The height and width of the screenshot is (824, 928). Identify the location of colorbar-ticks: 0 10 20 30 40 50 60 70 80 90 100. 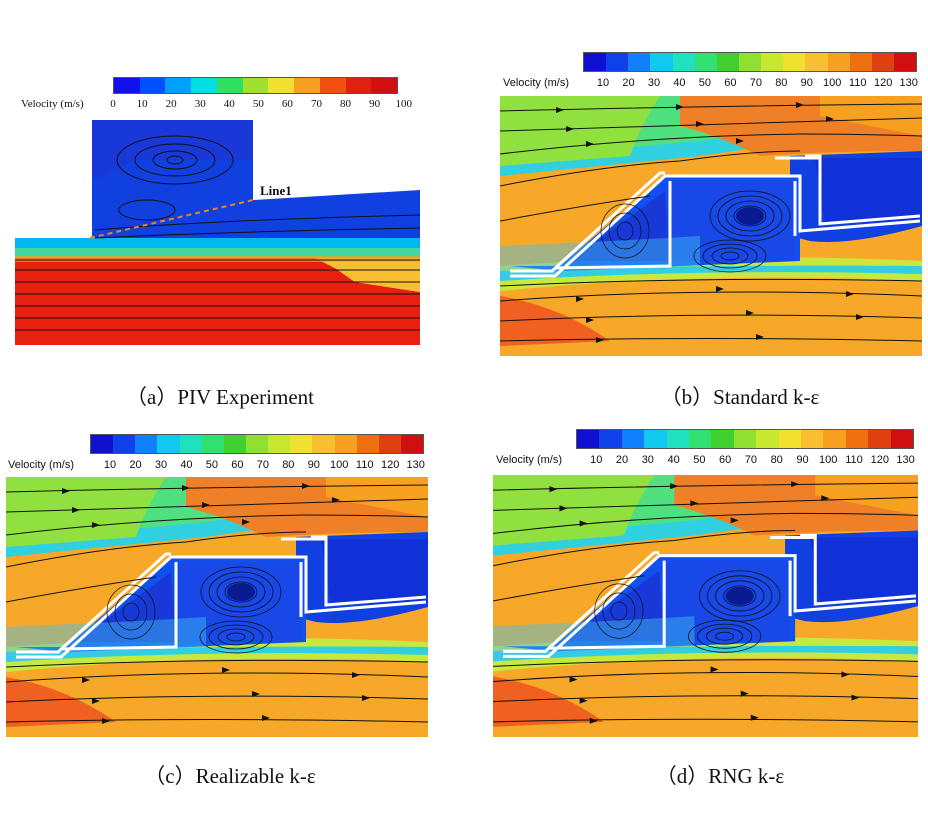
(261, 105).